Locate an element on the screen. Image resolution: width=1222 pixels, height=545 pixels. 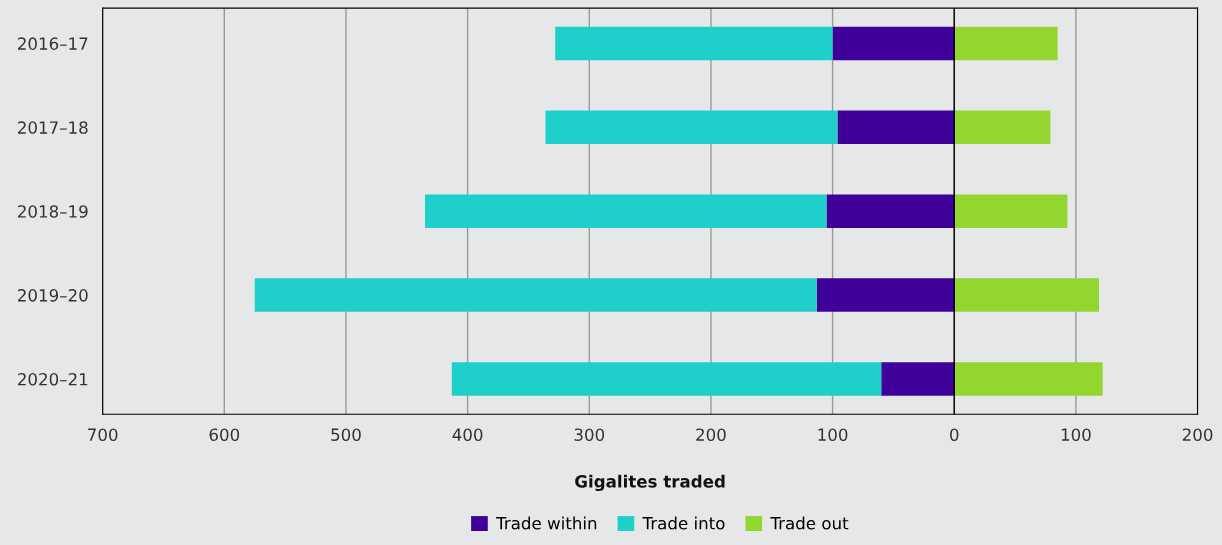
legend-label: Trade within is located at coordinates (546, 523).